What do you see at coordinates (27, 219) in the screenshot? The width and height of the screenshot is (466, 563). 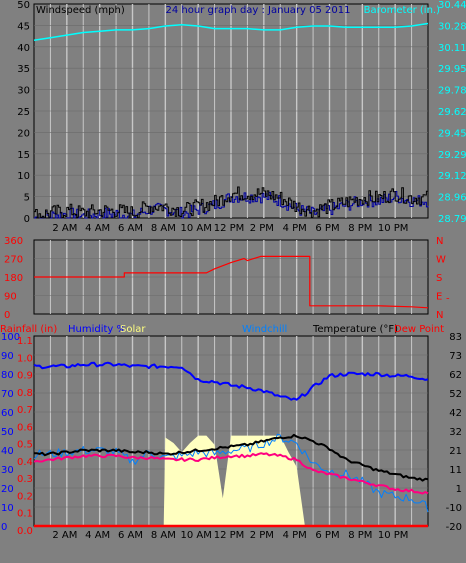 I see `windspeed-tick: 0` at bounding box center [27, 219].